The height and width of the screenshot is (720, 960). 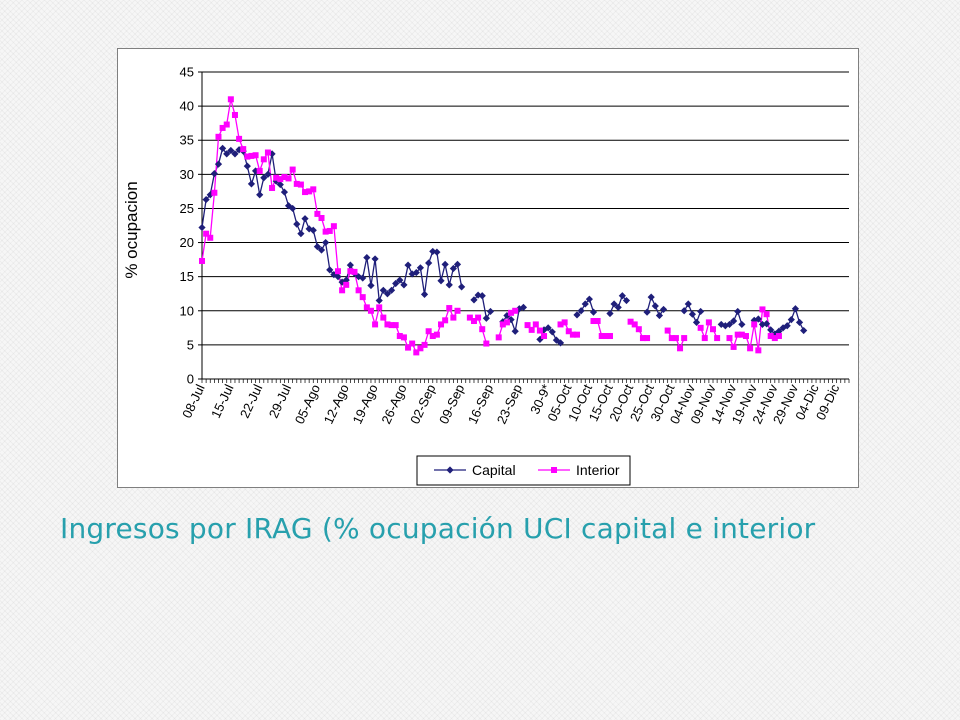 I want to click on legend-capital-marker, so click(x=450, y=470).